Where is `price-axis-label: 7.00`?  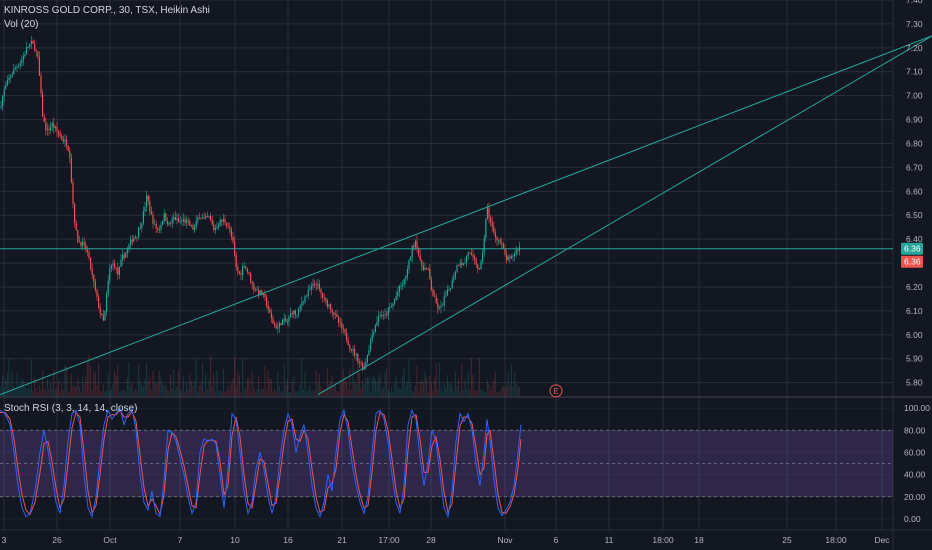 price-axis-label: 7.00 is located at coordinates (914, 96).